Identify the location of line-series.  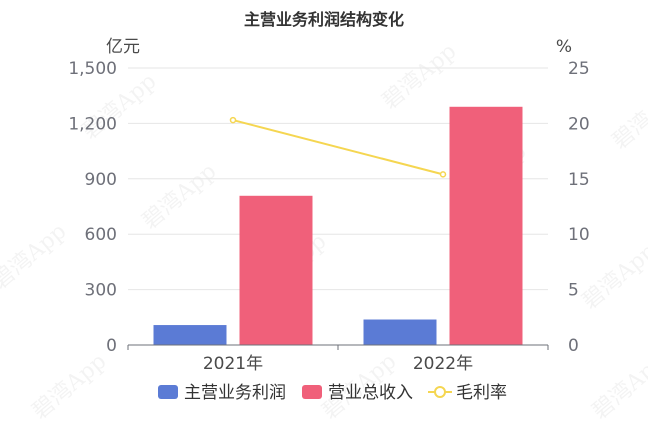
(338, 147).